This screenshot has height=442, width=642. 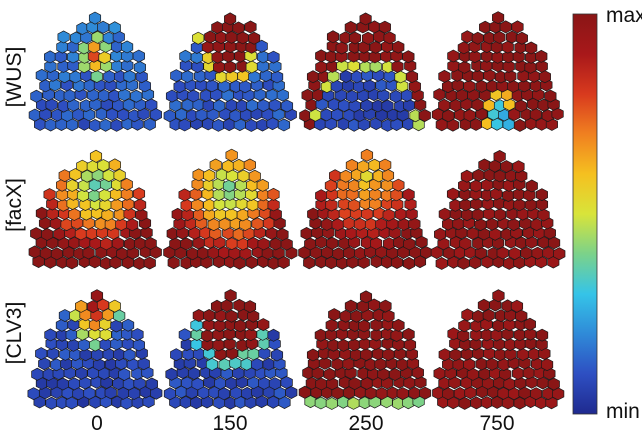 What do you see at coordinates (585, 214) in the screenshot?
I see `colorbar` at bounding box center [585, 214].